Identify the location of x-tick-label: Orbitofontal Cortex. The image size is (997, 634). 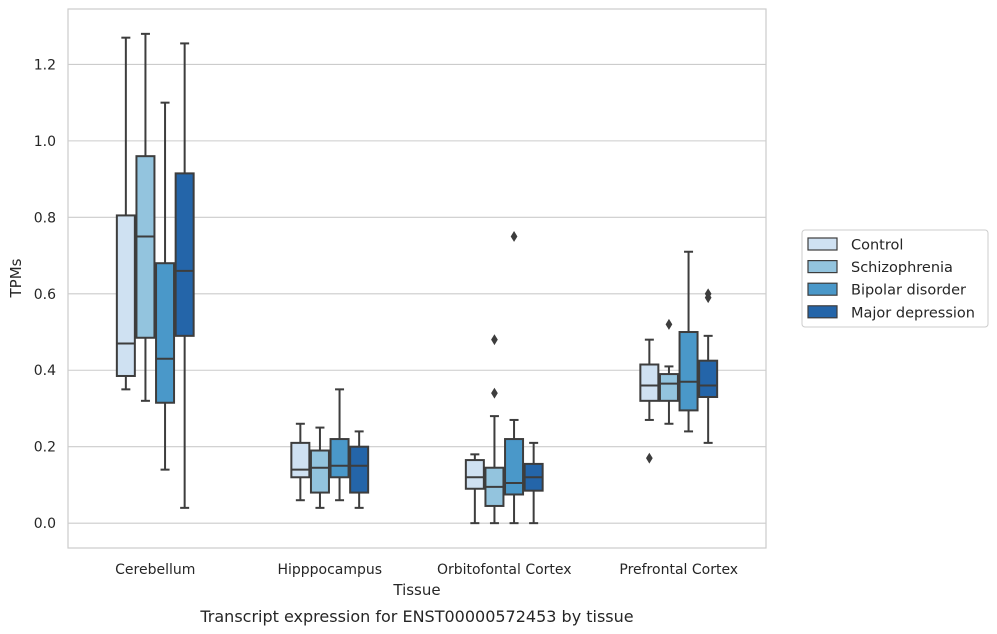
(504, 570).